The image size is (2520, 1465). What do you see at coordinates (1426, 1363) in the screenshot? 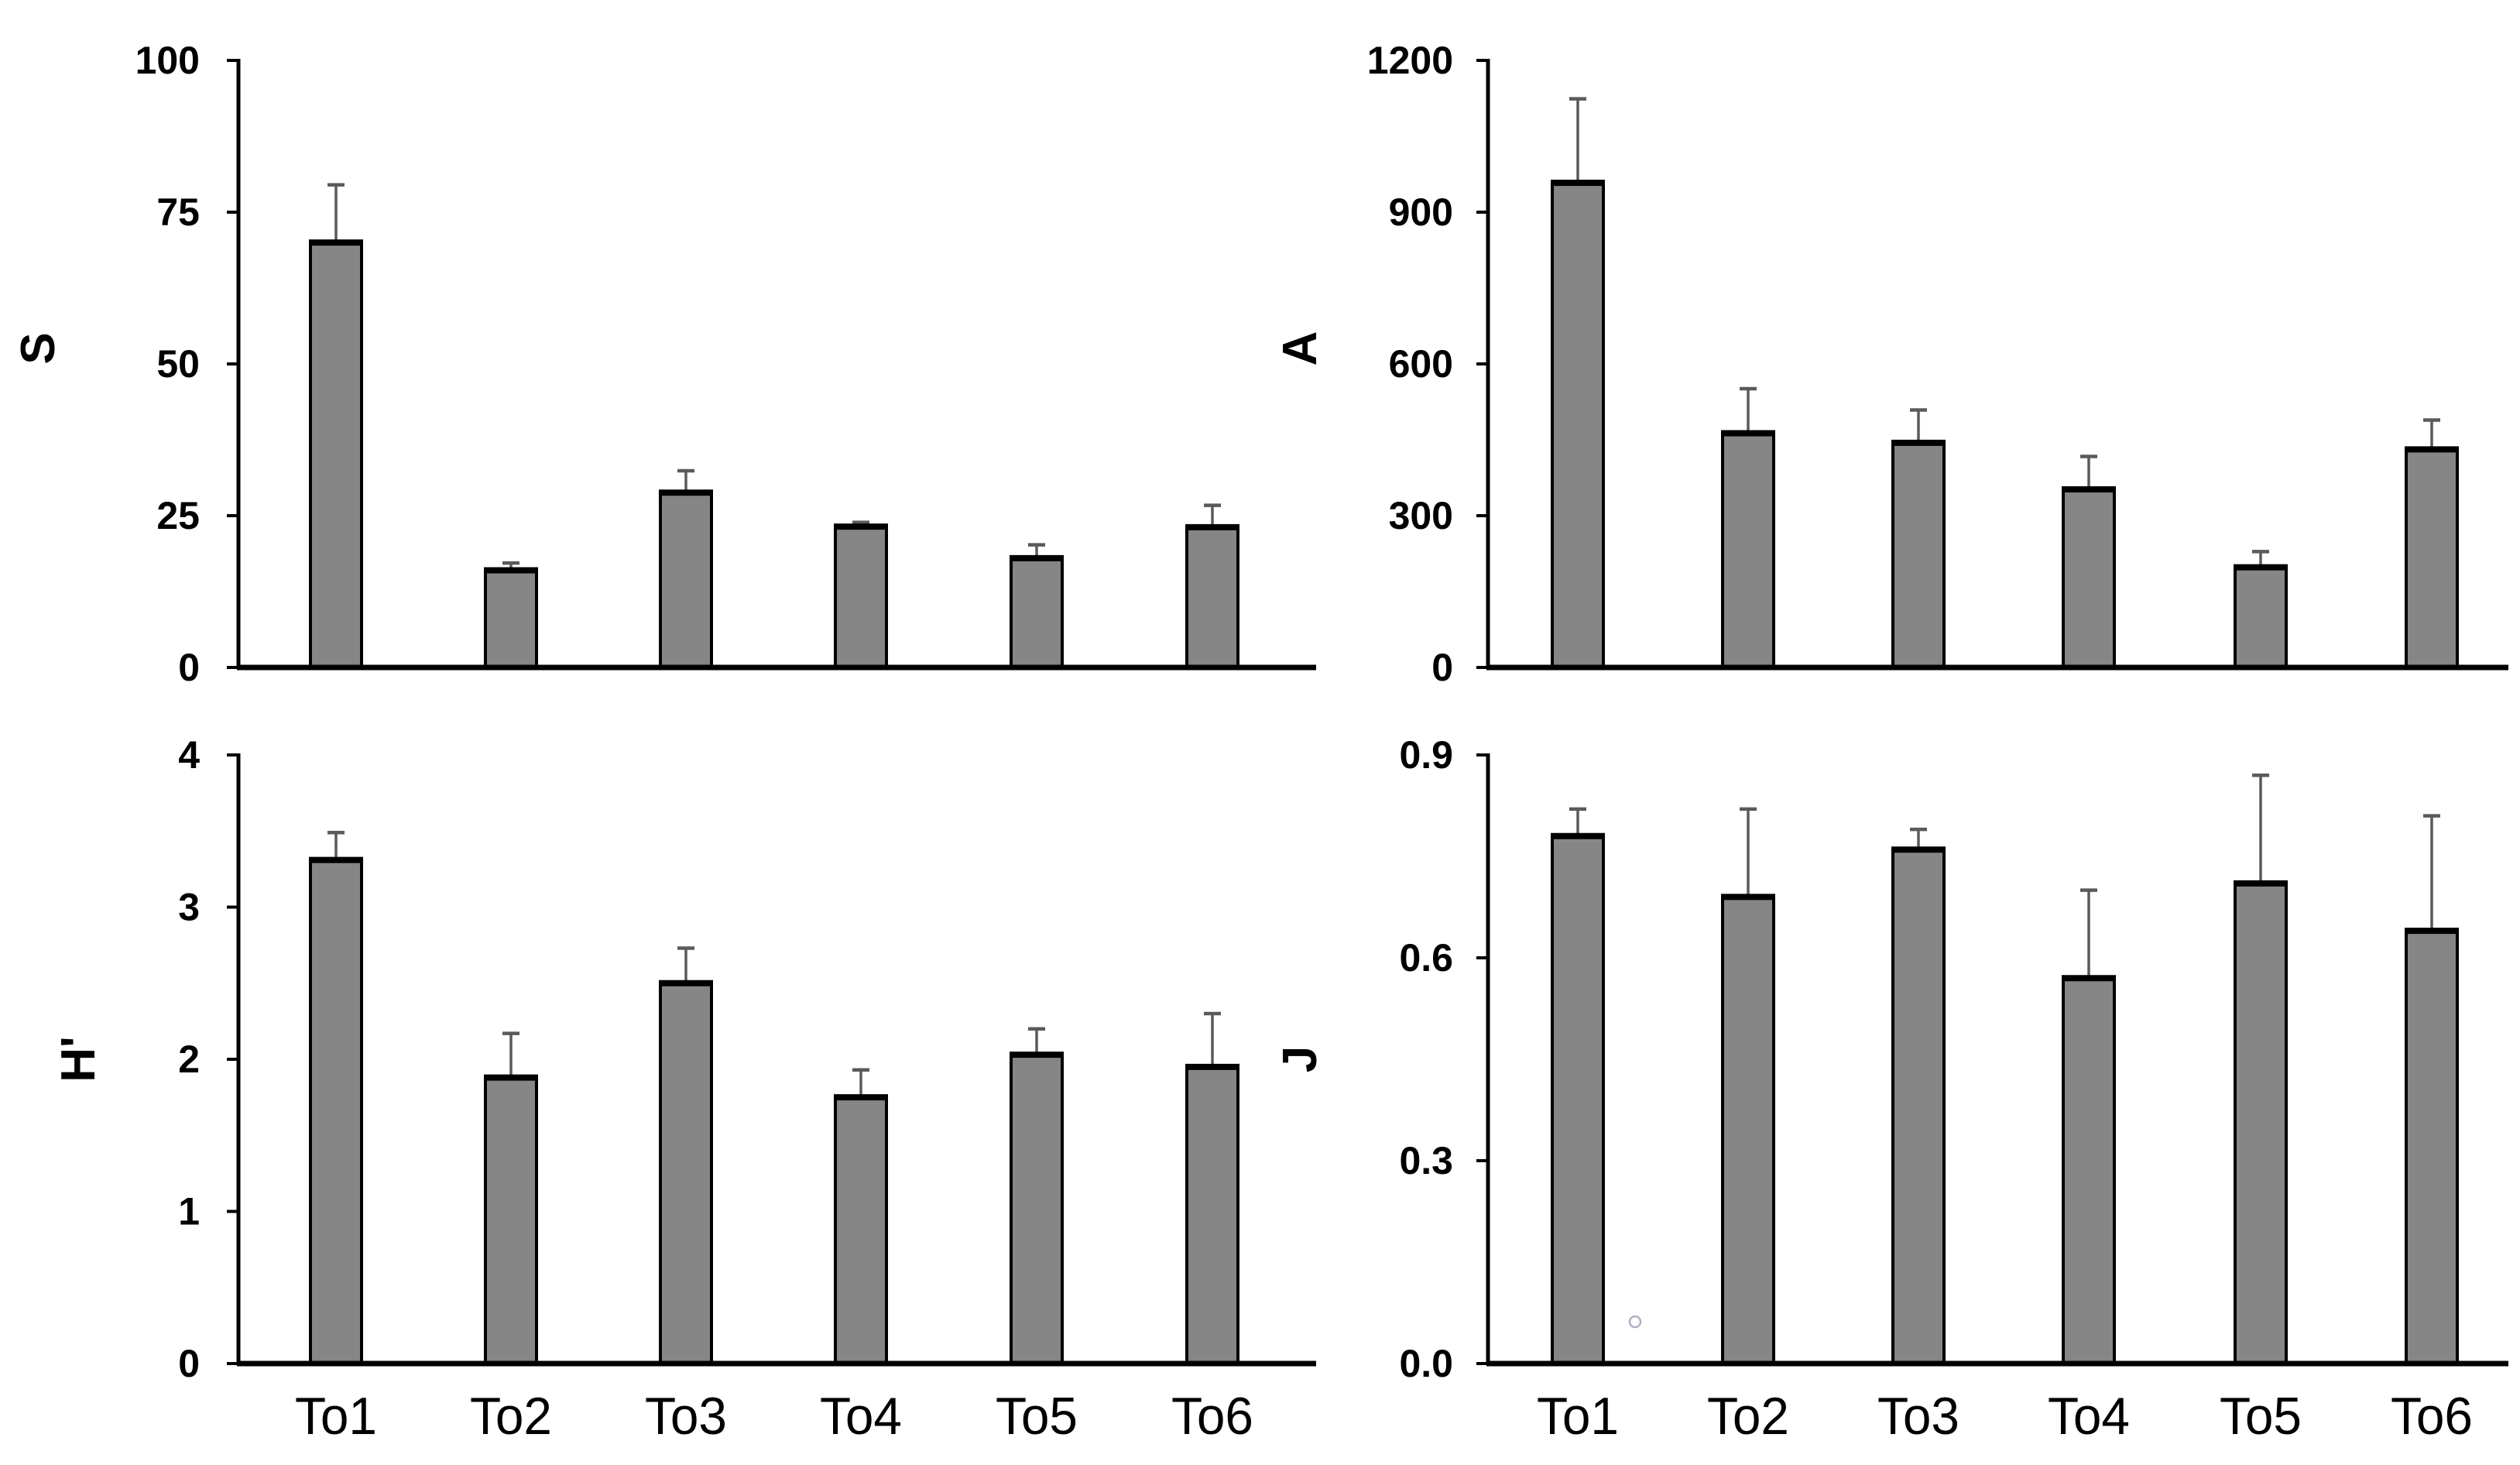
I see `y-tick-label-J-0.0: 0.0` at bounding box center [1426, 1363].